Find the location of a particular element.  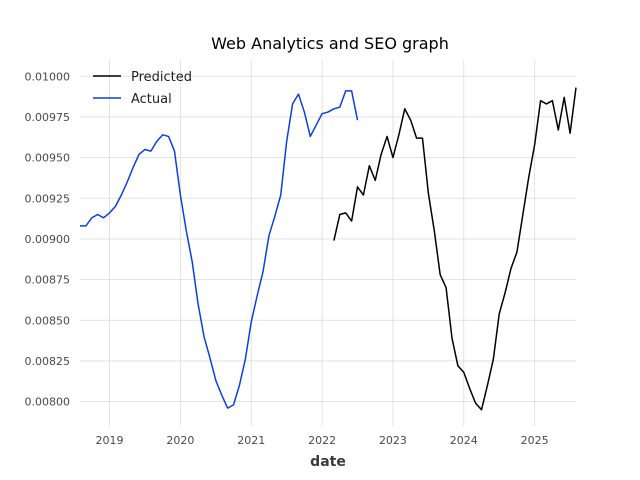

x-axis-label: date is located at coordinates (328, 462).